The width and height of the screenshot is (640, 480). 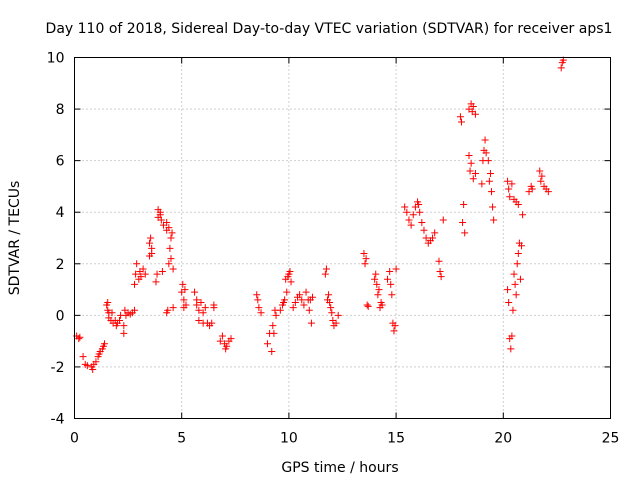 I want to click on x-tick-label: 25, so click(x=611, y=439).